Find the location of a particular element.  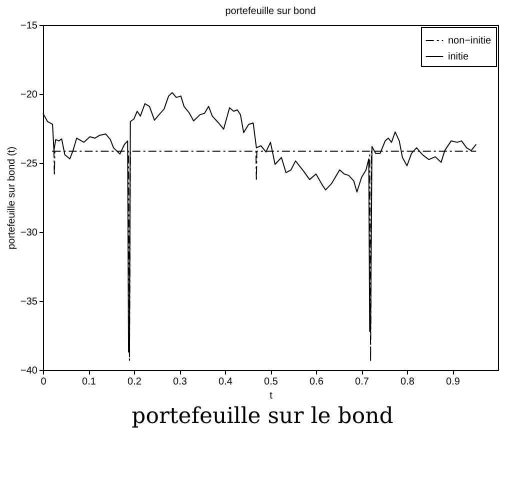

x-tick-label: 0.8 is located at coordinates (407, 382).